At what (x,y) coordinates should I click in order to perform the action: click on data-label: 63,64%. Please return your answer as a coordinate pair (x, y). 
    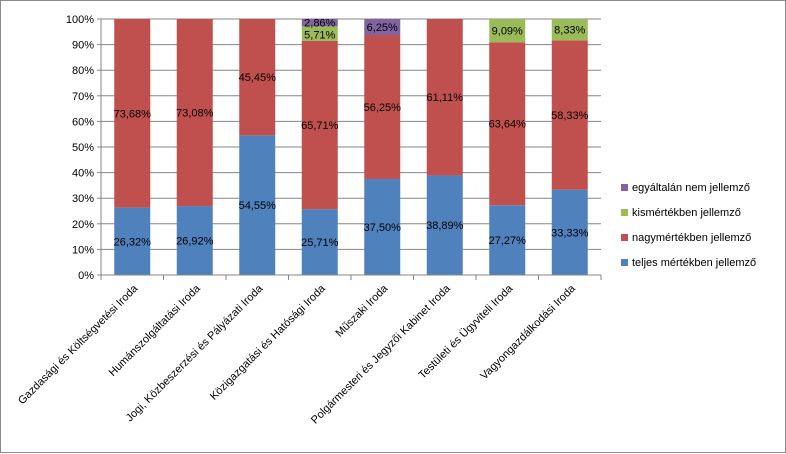
    Looking at the image, I should click on (508, 125).